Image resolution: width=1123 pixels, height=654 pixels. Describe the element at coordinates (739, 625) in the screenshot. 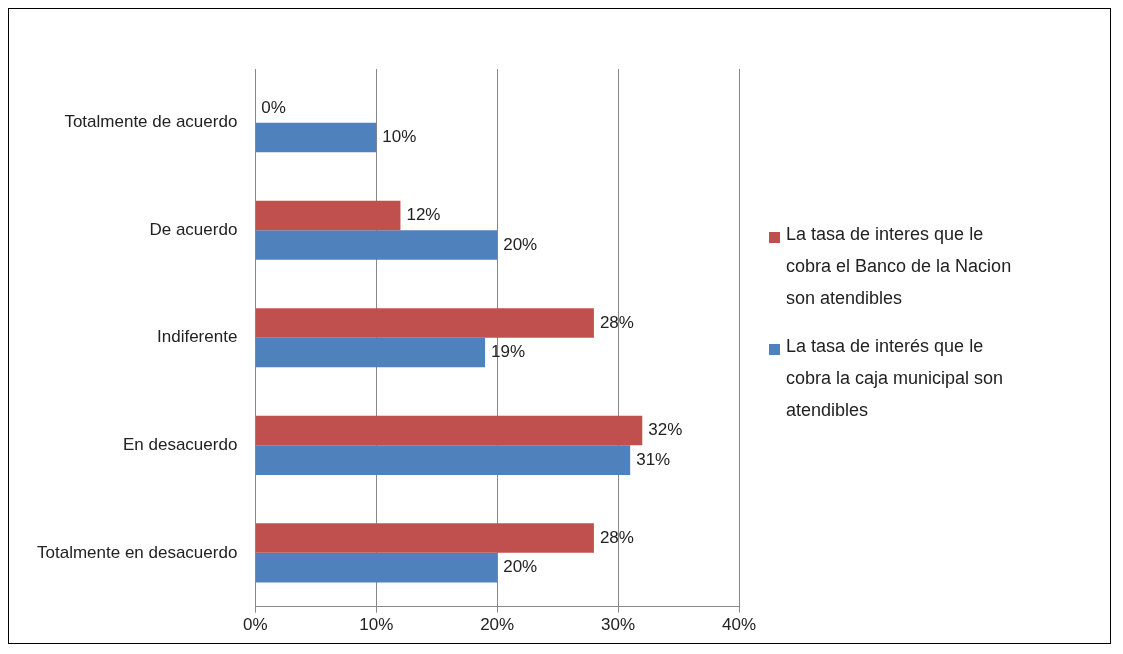

I see `x-tick-label: 40%` at that location.